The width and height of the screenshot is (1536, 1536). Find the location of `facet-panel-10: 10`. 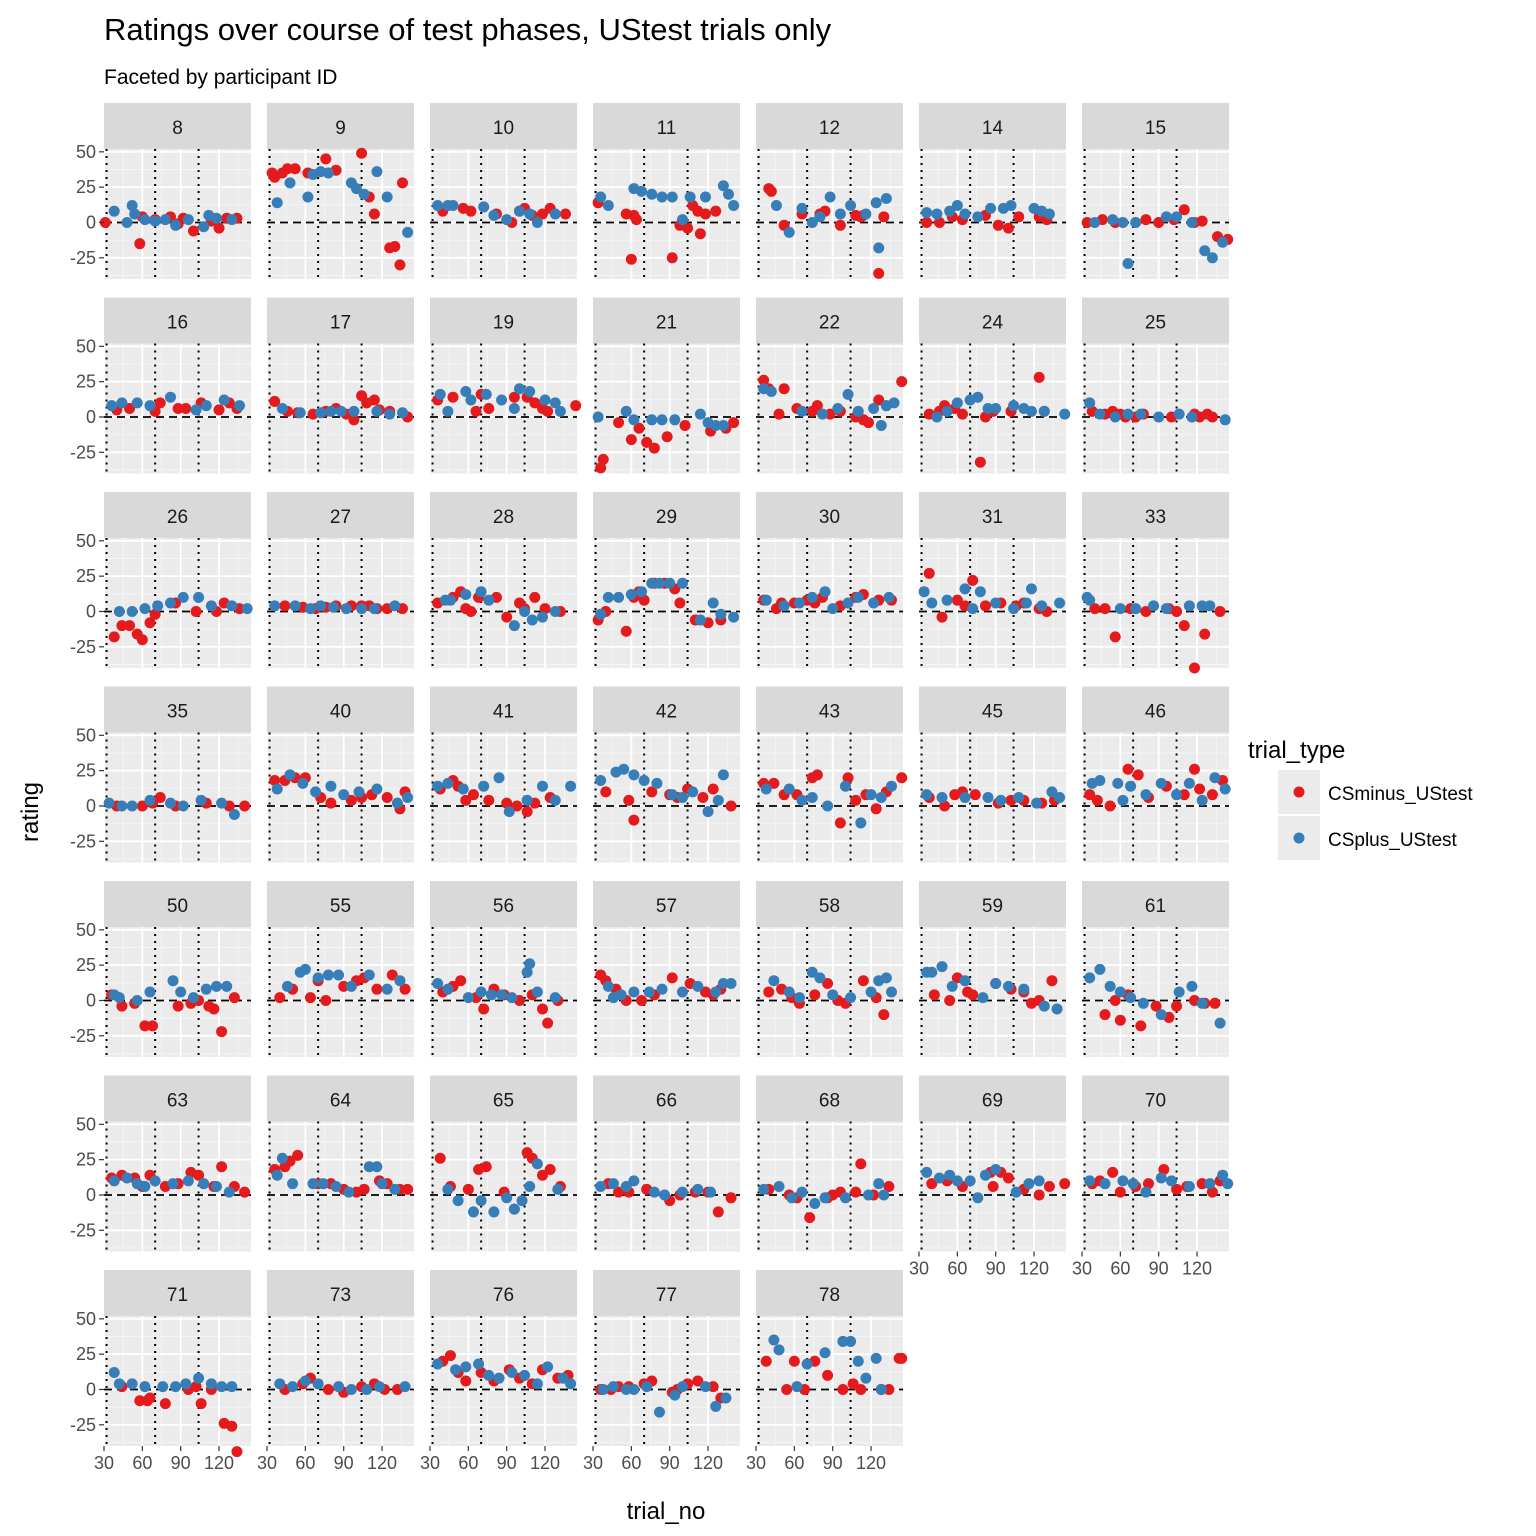

facet-panel-10: 10 is located at coordinates (503, 191).